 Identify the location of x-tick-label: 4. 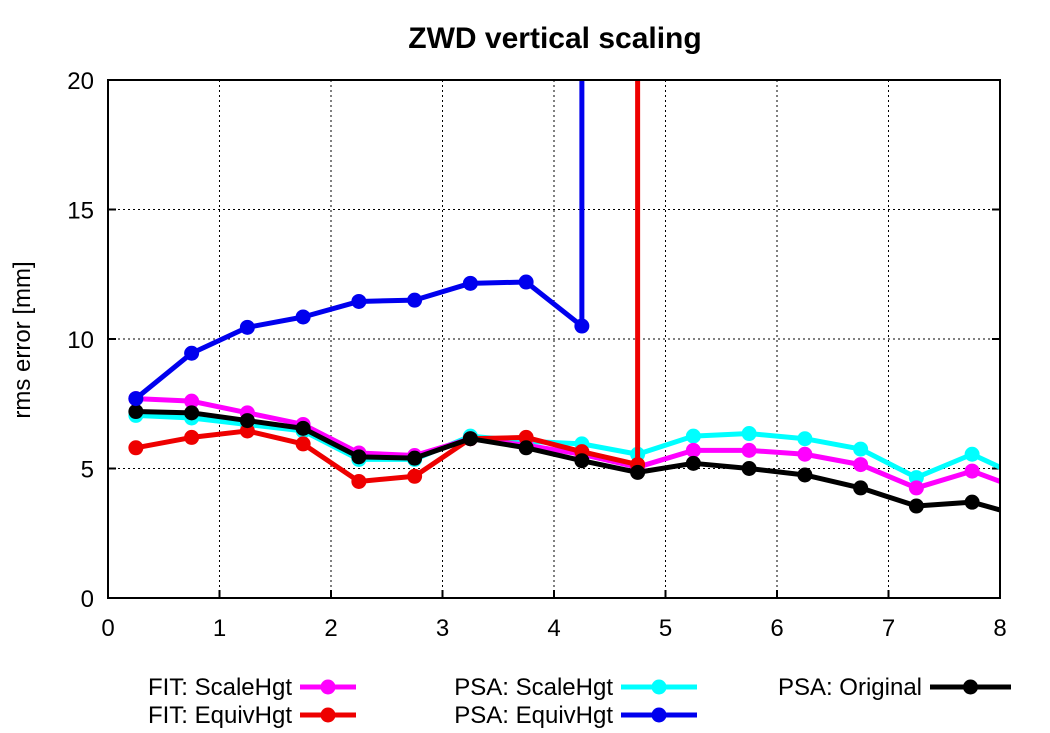
(553, 628).